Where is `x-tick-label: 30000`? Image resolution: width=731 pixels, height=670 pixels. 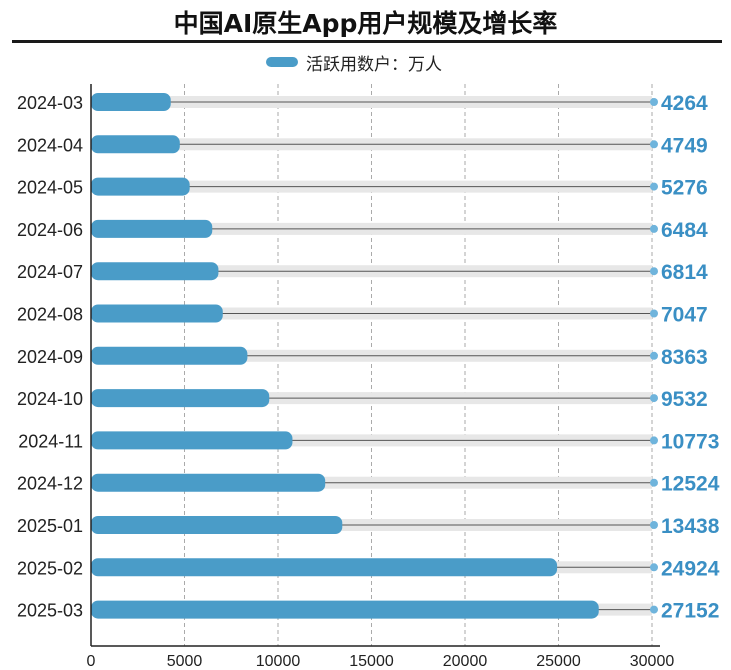 x-tick-label: 30000 is located at coordinates (652, 661).